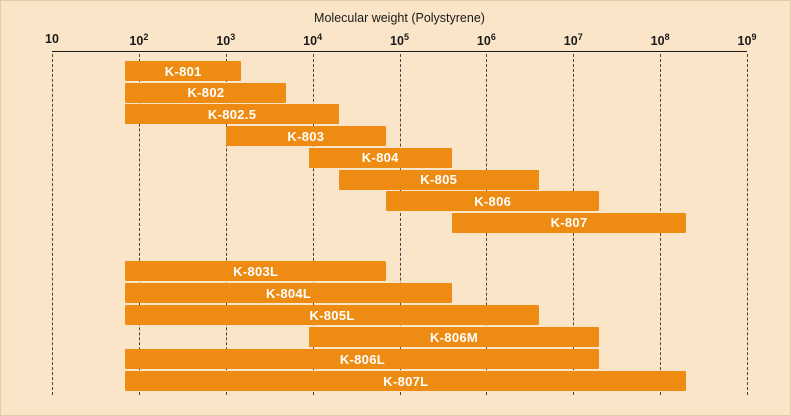 Image resolution: width=791 pixels, height=416 pixels. I want to click on bar-k-805l: K-805L, so click(332, 315).